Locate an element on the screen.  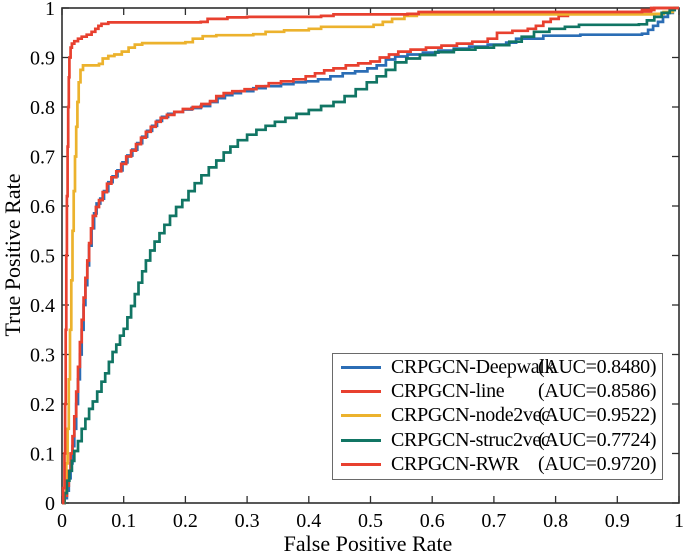
y-tick-label: 0.9 is located at coordinates (42, 59).